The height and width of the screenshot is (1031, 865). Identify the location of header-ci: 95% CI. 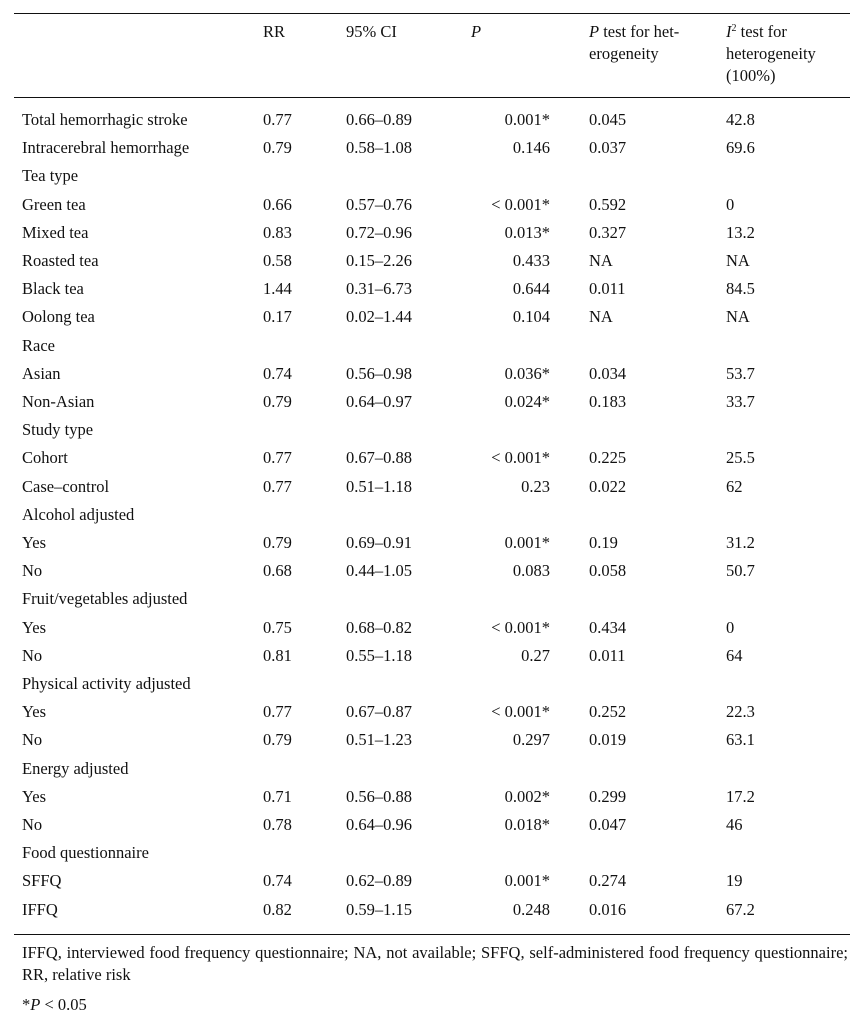
(371, 31).